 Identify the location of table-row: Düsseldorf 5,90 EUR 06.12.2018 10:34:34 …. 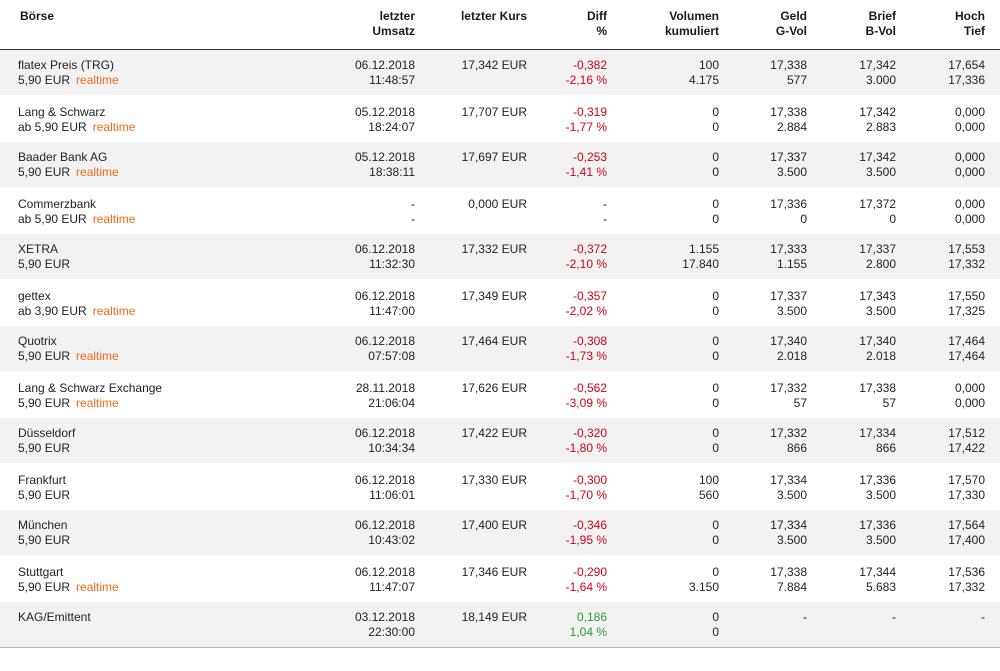
(500, 440).